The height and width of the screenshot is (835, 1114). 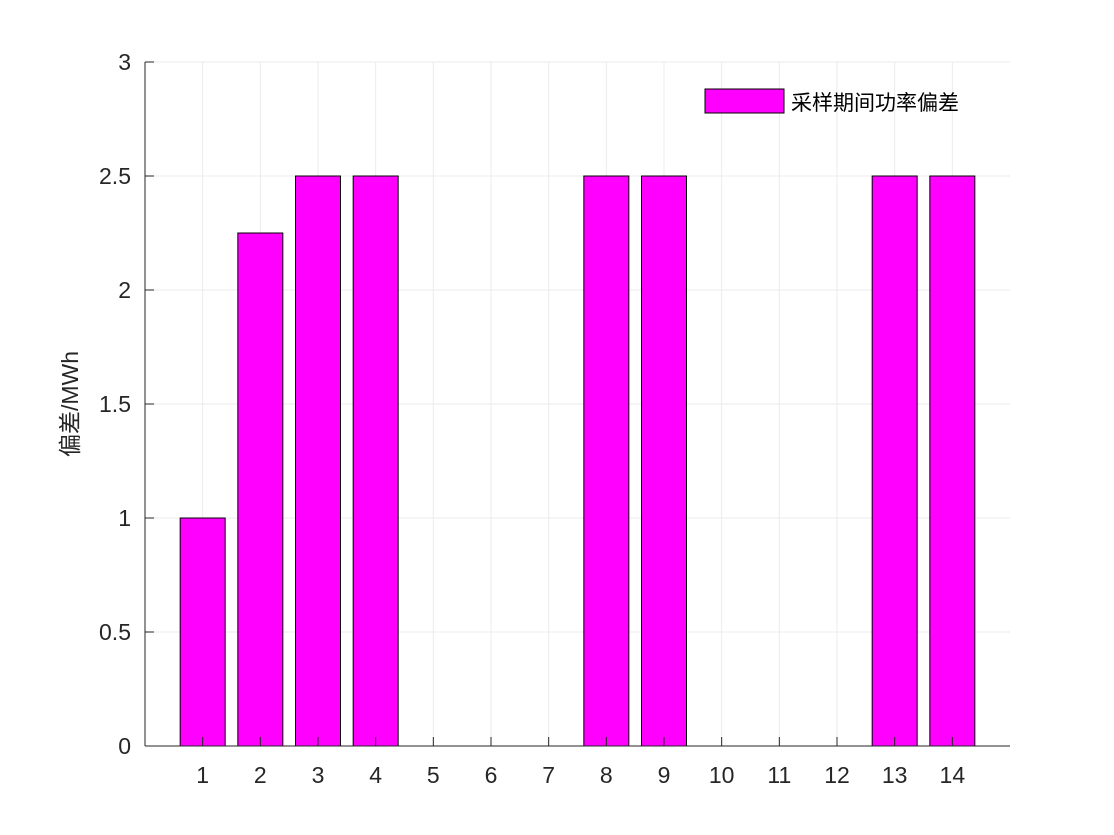 What do you see at coordinates (606, 775) in the screenshot?
I see `x-tick-label: 8` at bounding box center [606, 775].